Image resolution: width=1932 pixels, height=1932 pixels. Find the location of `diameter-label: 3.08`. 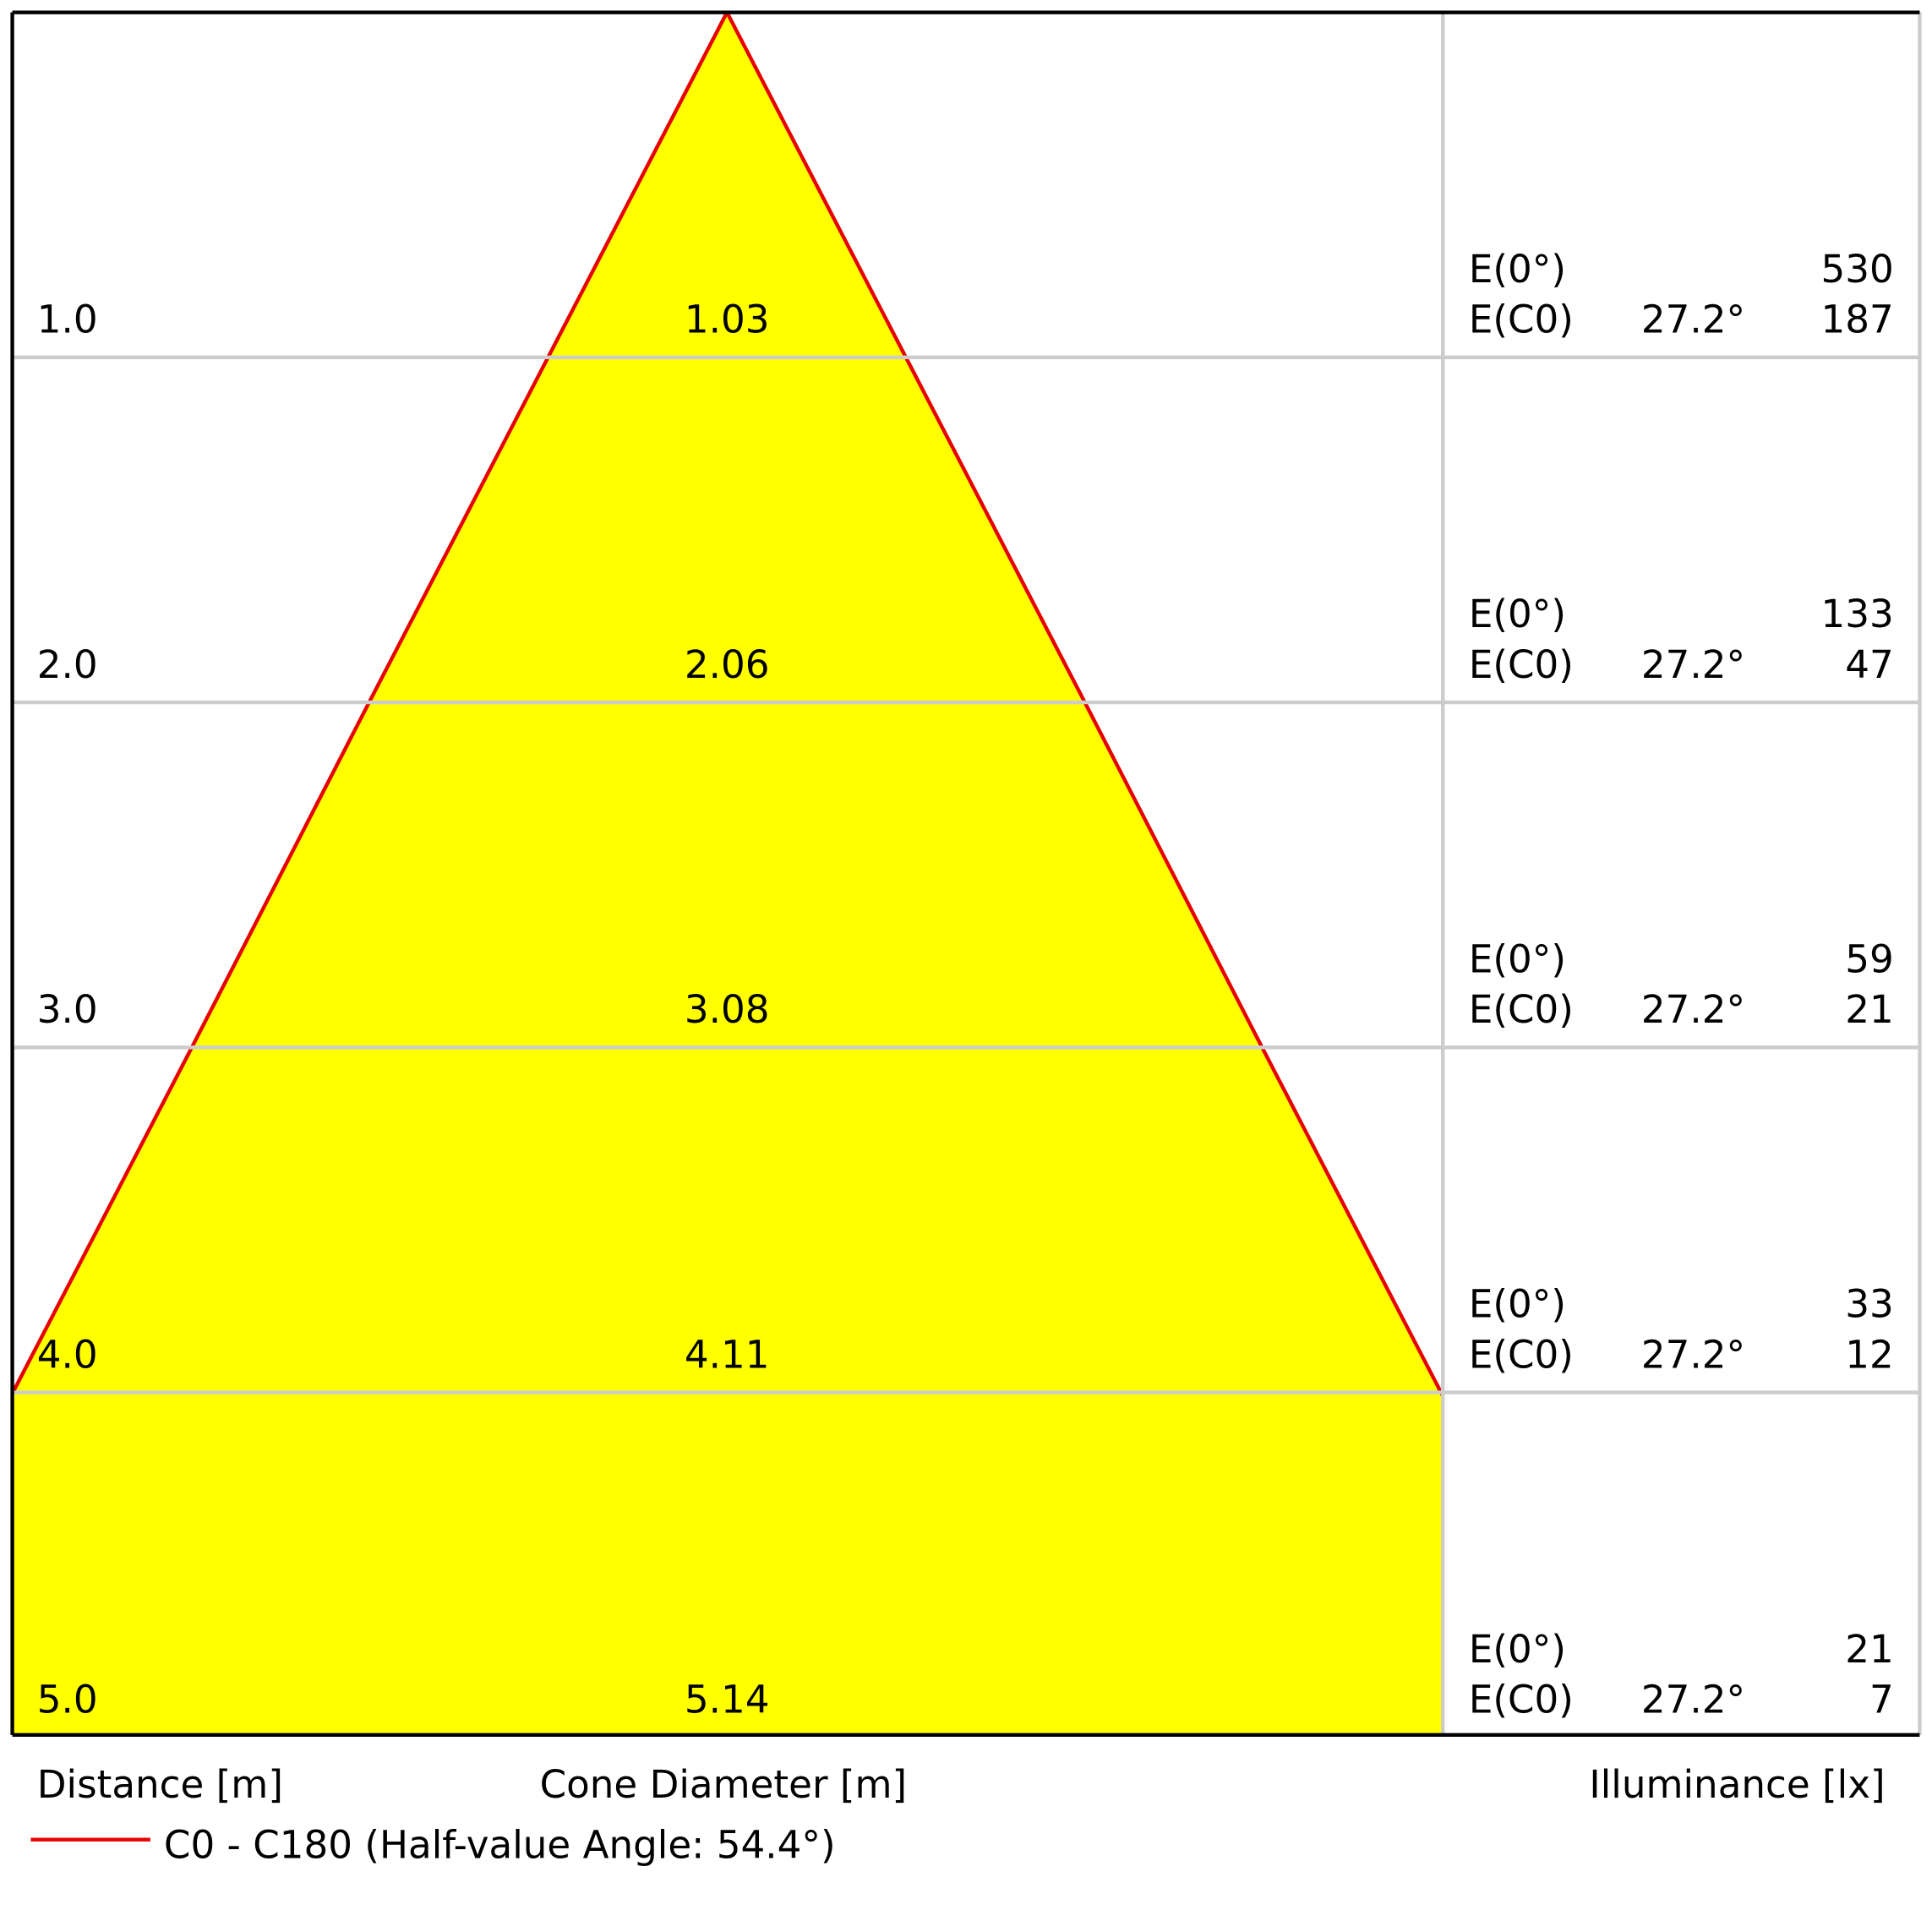

diameter-label: 3.08 is located at coordinates (727, 1009).